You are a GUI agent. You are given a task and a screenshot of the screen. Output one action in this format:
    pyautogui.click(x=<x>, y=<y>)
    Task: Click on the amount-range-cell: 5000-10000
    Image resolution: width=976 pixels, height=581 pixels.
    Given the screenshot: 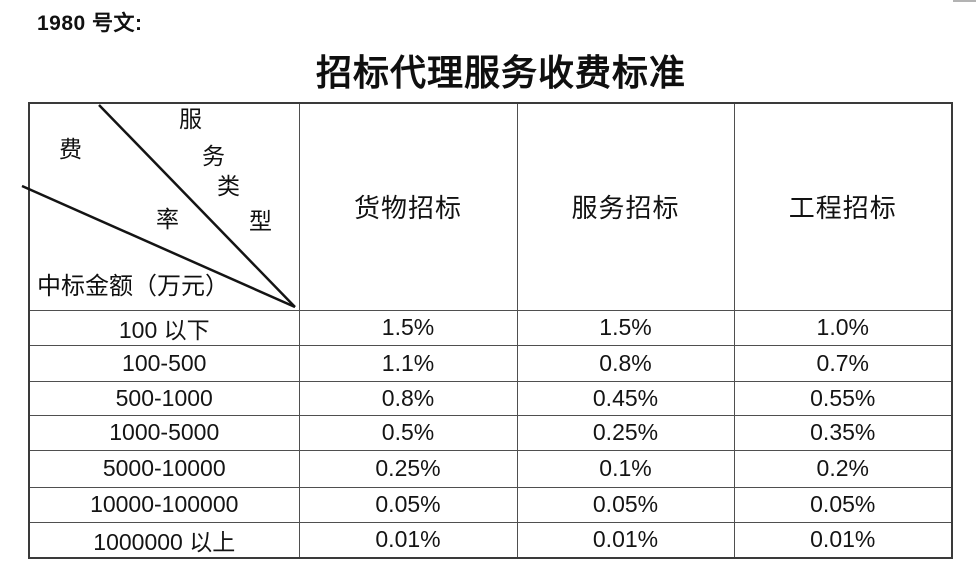 What is the action you would take?
    pyautogui.click(x=164, y=468)
    